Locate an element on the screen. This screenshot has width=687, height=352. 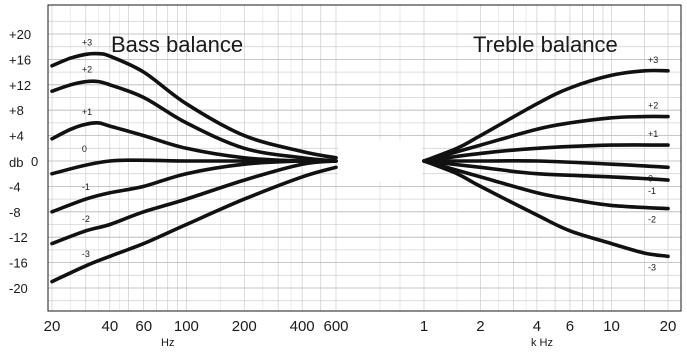
treble-curve-+2 is located at coordinates (546, 138).